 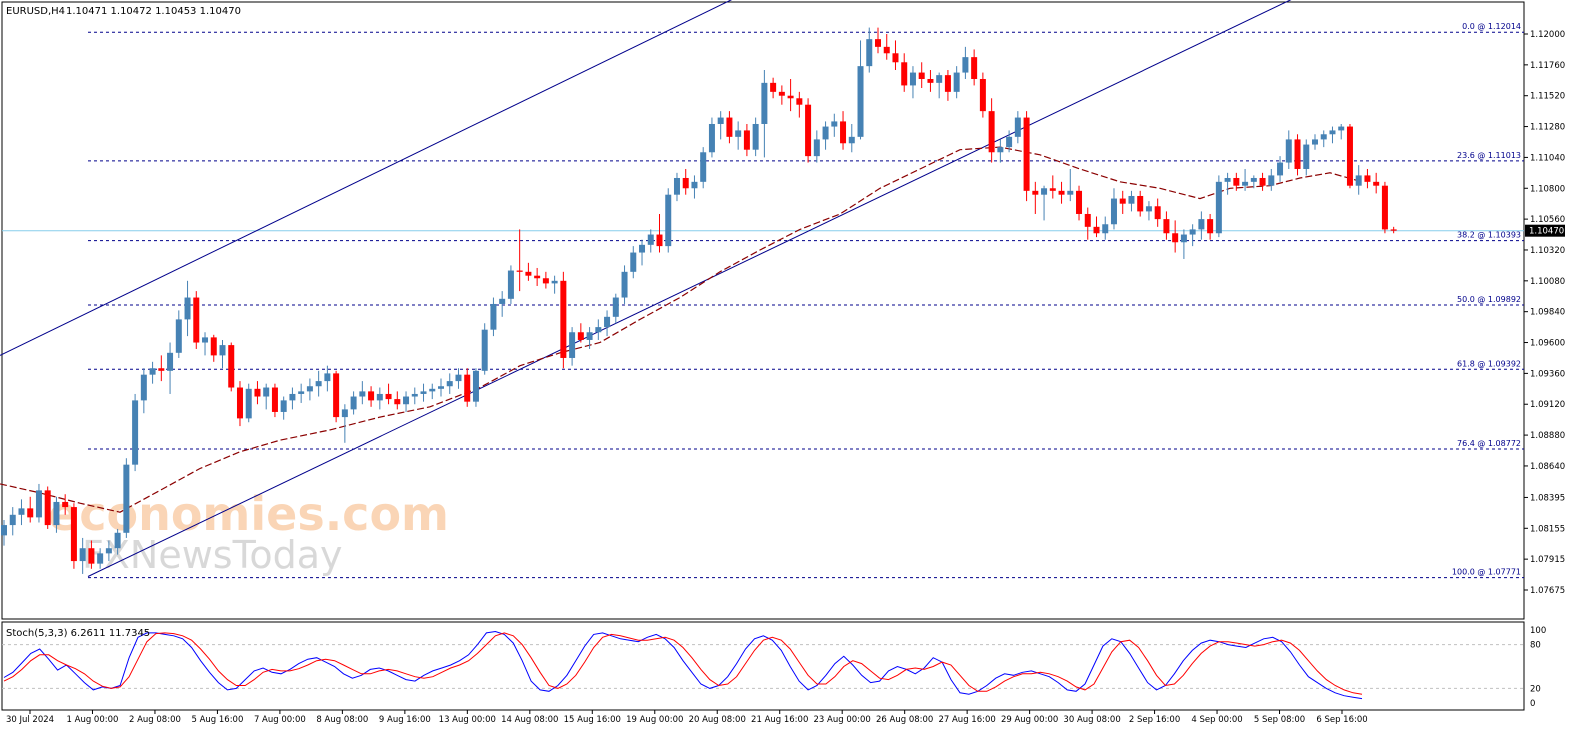 What do you see at coordinates (1547, 128) in the screenshot?
I see `price-tick-label: 1.11280` at bounding box center [1547, 128].